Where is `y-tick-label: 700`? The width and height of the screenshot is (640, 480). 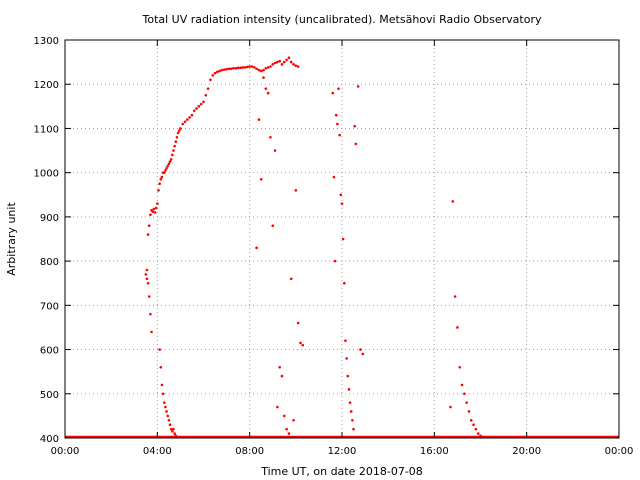
y-tick-label: 700 is located at coordinates (49, 306).